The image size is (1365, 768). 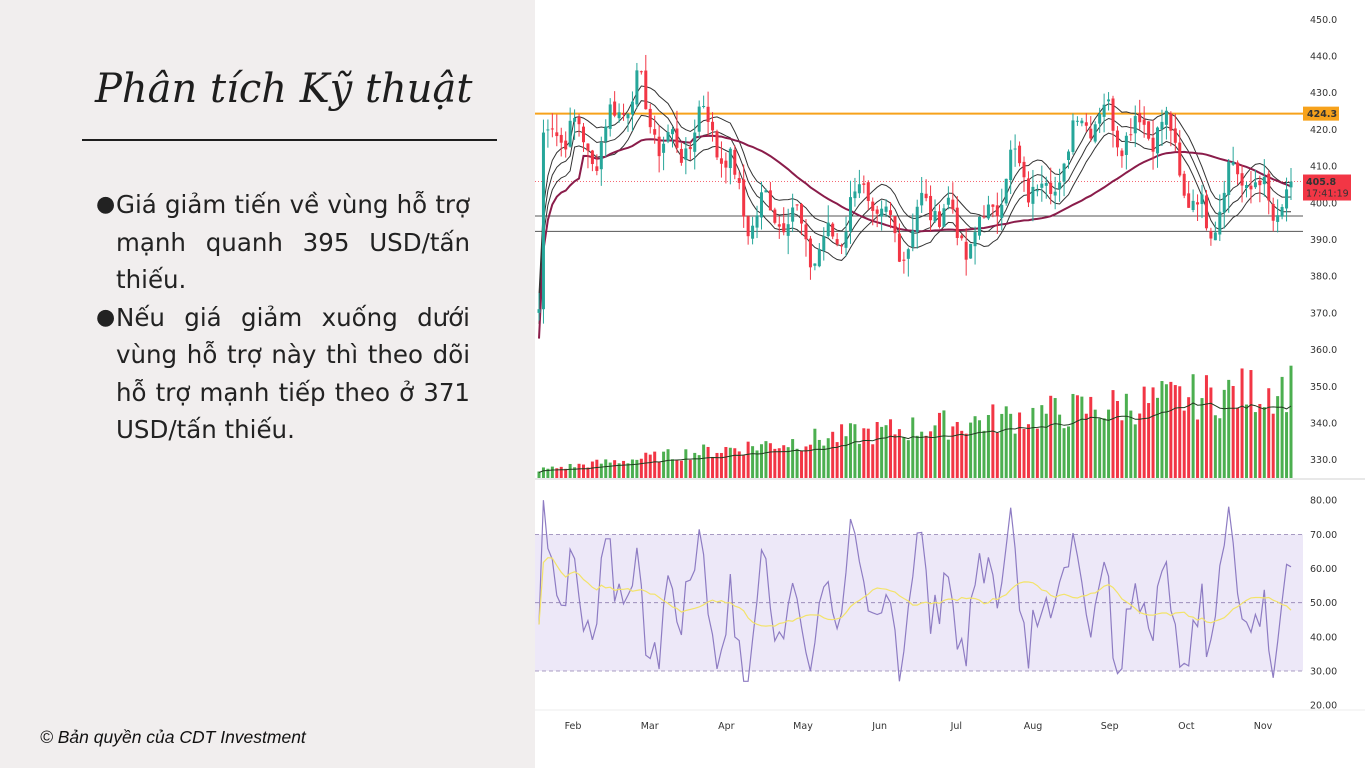 What do you see at coordinates (1327, 194) in the screenshot?
I see `countdown-label: 17:41:19` at bounding box center [1327, 194].